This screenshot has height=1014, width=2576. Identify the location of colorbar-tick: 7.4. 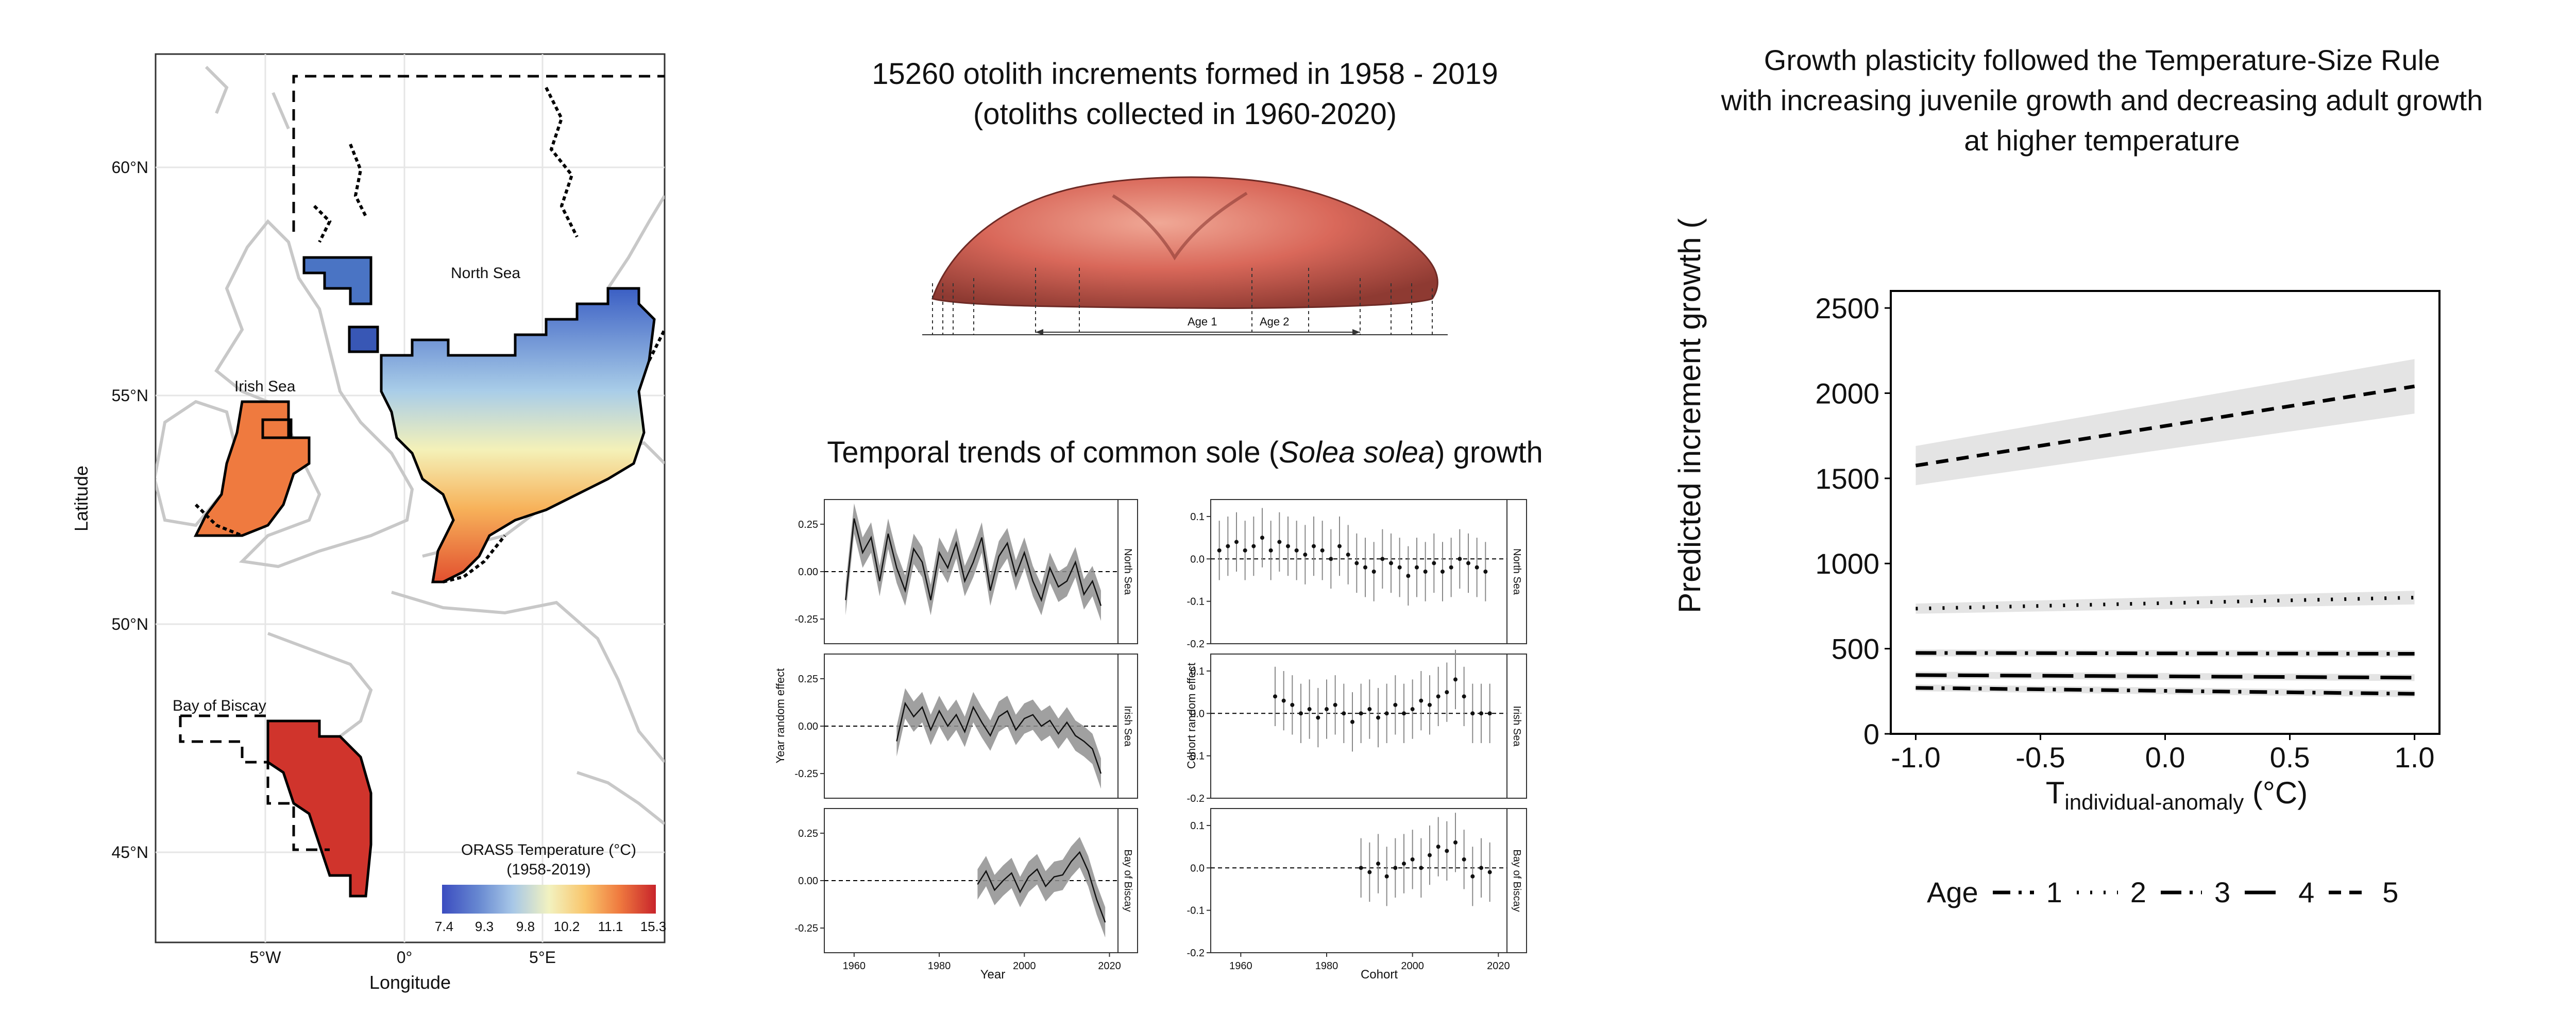
(444, 926).